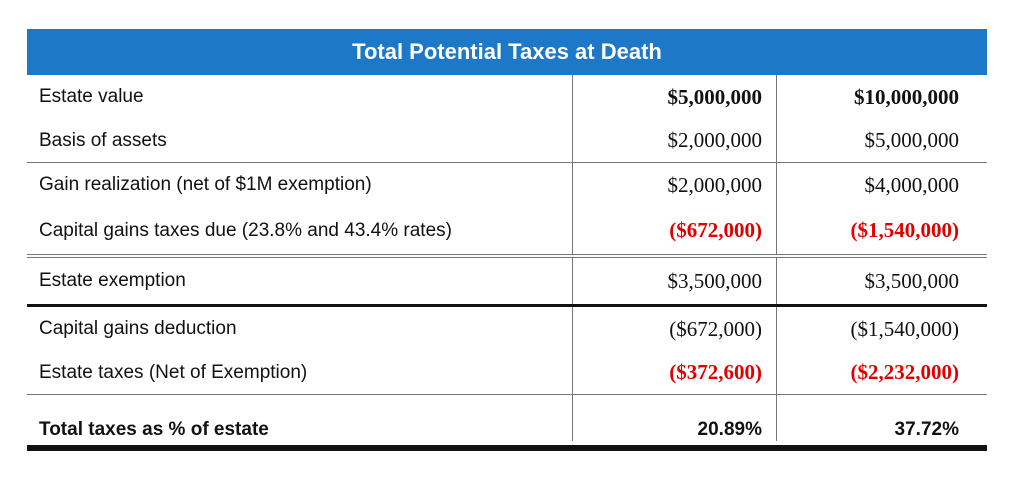 This screenshot has width=1024, height=478. What do you see at coordinates (173, 372) in the screenshot?
I see `row-label: Estate taxes (Net of Exemption)` at bounding box center [173, 372].